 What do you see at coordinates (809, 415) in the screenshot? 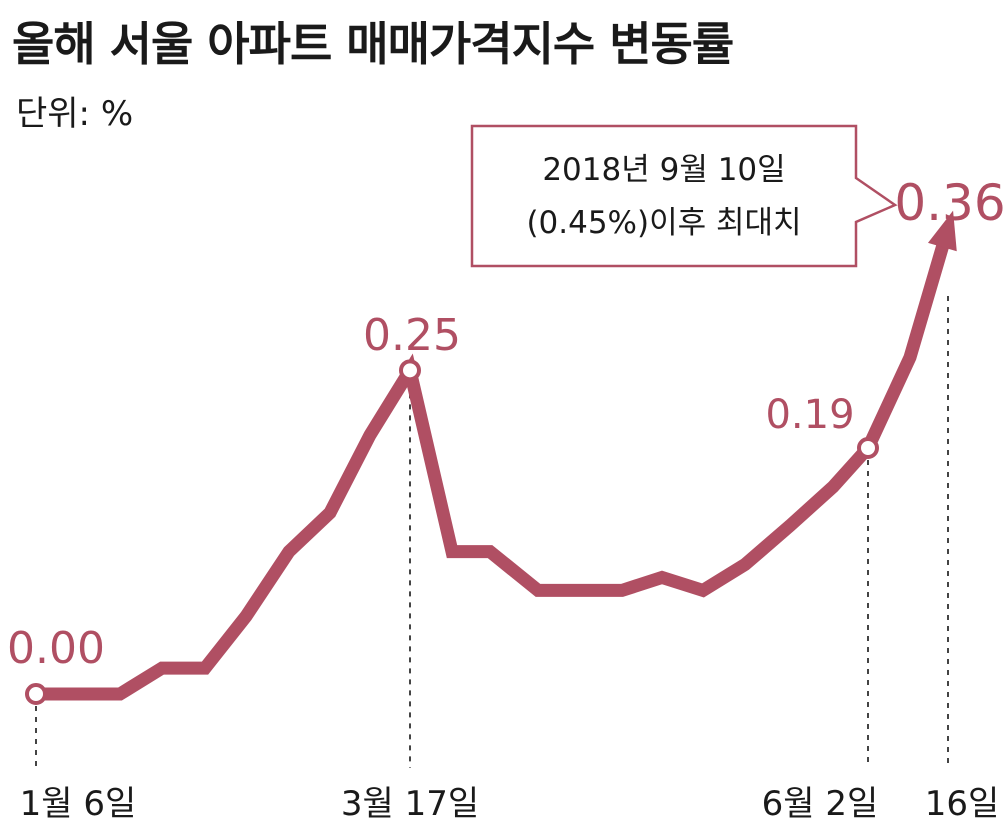
I see `value-label-20: 0.19` at bounding box center [809, 415].